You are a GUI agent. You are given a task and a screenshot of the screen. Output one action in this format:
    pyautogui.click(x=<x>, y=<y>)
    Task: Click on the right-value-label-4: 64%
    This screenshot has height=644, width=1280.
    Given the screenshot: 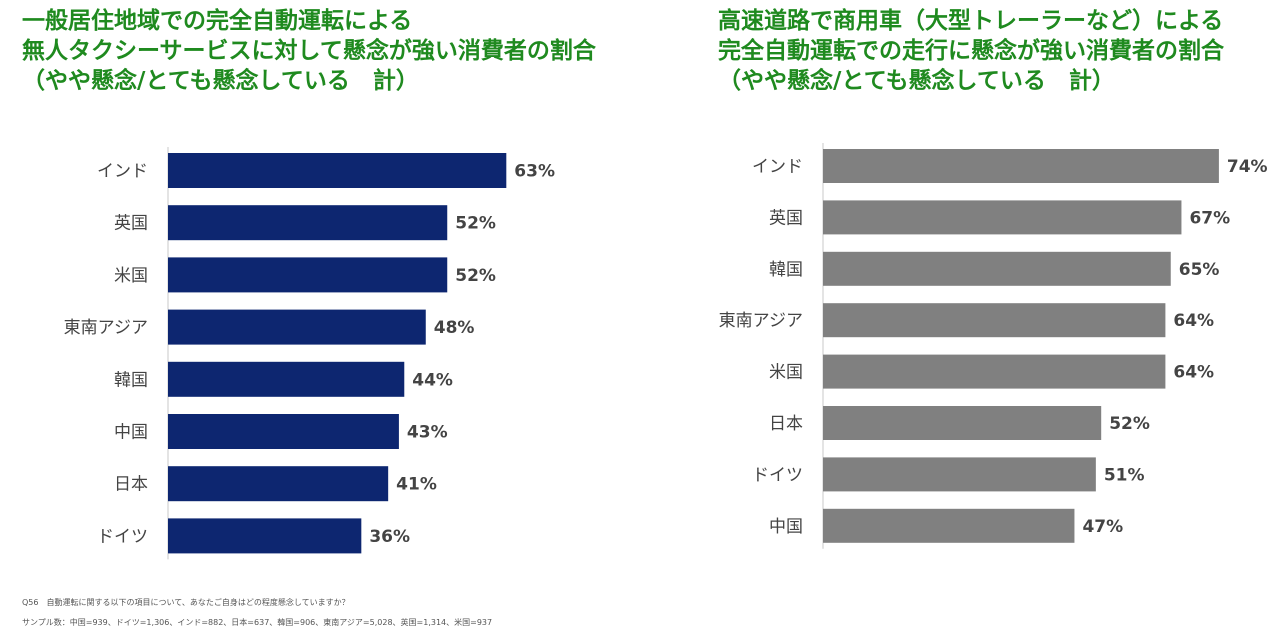 What is the action you would take?
    pyautogui.click(x=1193, y=373)
    